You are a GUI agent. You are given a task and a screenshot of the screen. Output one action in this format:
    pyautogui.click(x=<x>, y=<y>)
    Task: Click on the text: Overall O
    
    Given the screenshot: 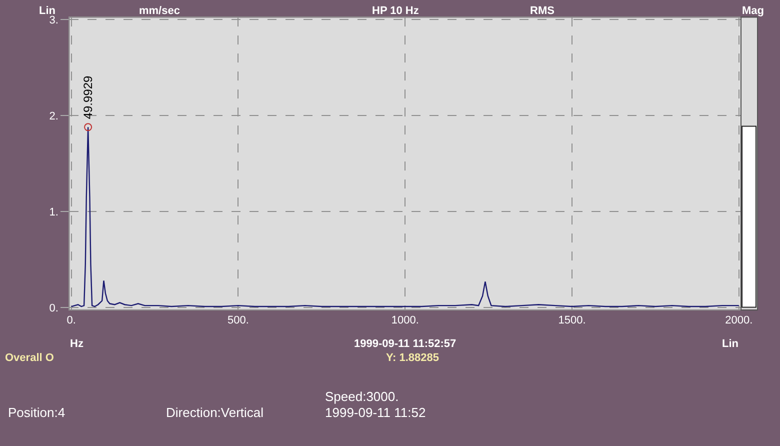 What is the action you would take?
    pyautogui.click(x=29, y=358)
    